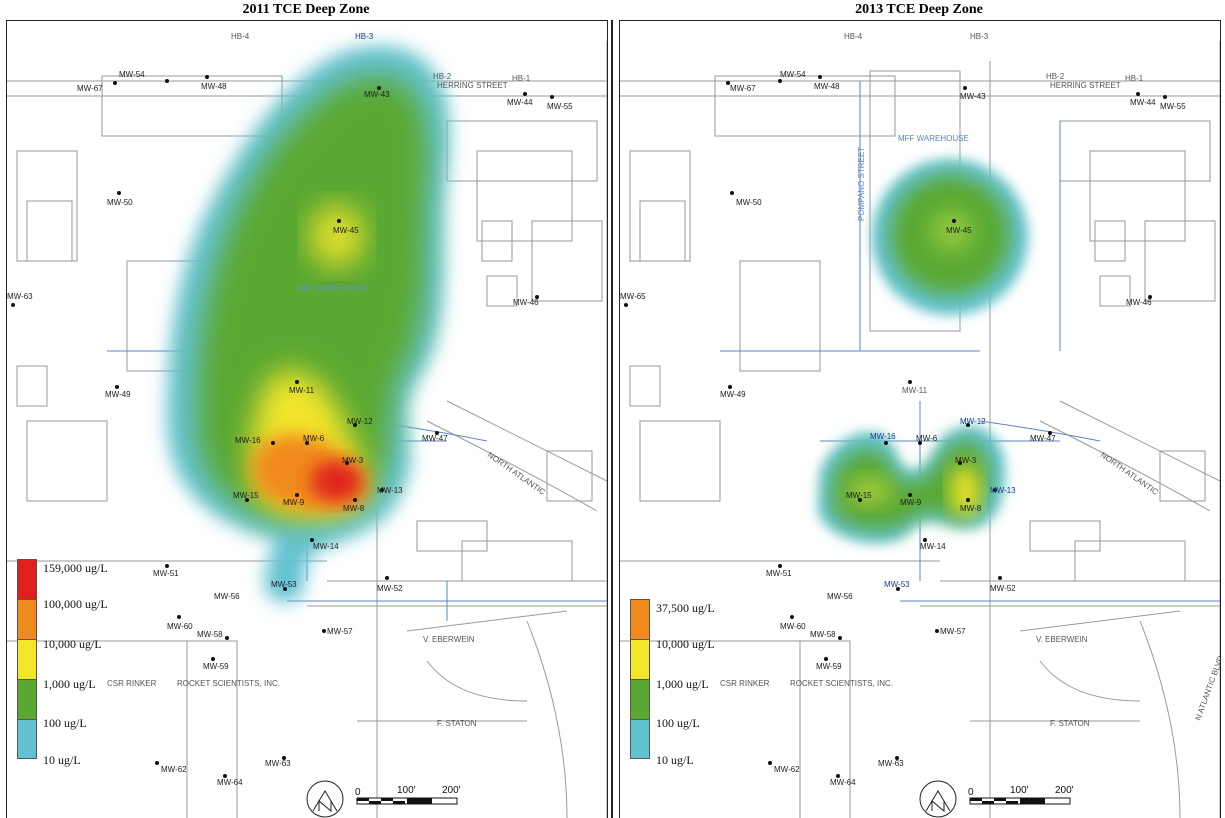  I want to click on legend-label: 100,000 ug/L, so click(75, 604).